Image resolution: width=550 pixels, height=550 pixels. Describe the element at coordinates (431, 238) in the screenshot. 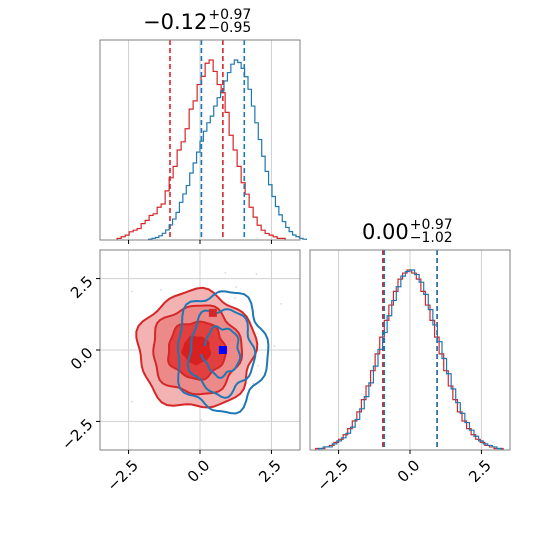

I see `title-minus: −1.02` at that location.